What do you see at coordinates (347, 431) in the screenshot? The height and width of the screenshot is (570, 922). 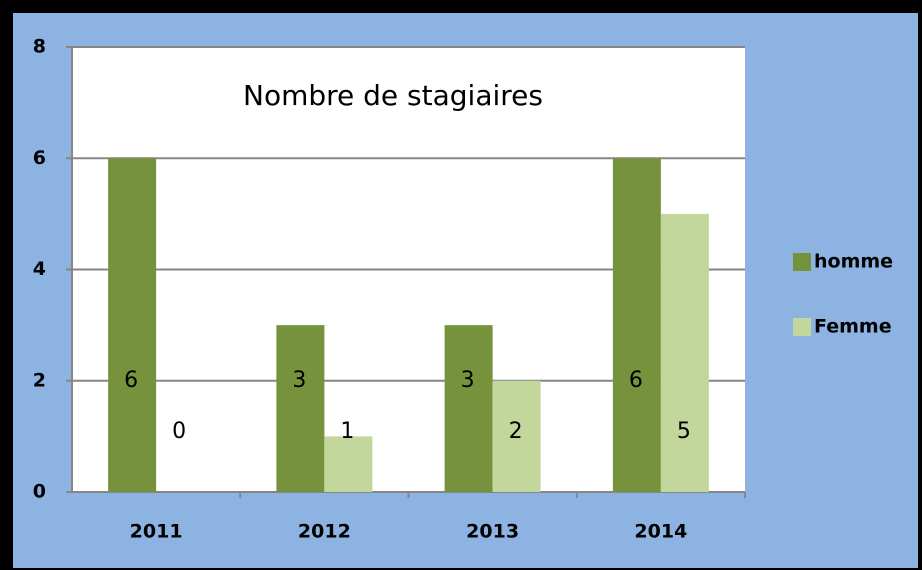 I see `data-label: 1` at bounding box center [347, 431].